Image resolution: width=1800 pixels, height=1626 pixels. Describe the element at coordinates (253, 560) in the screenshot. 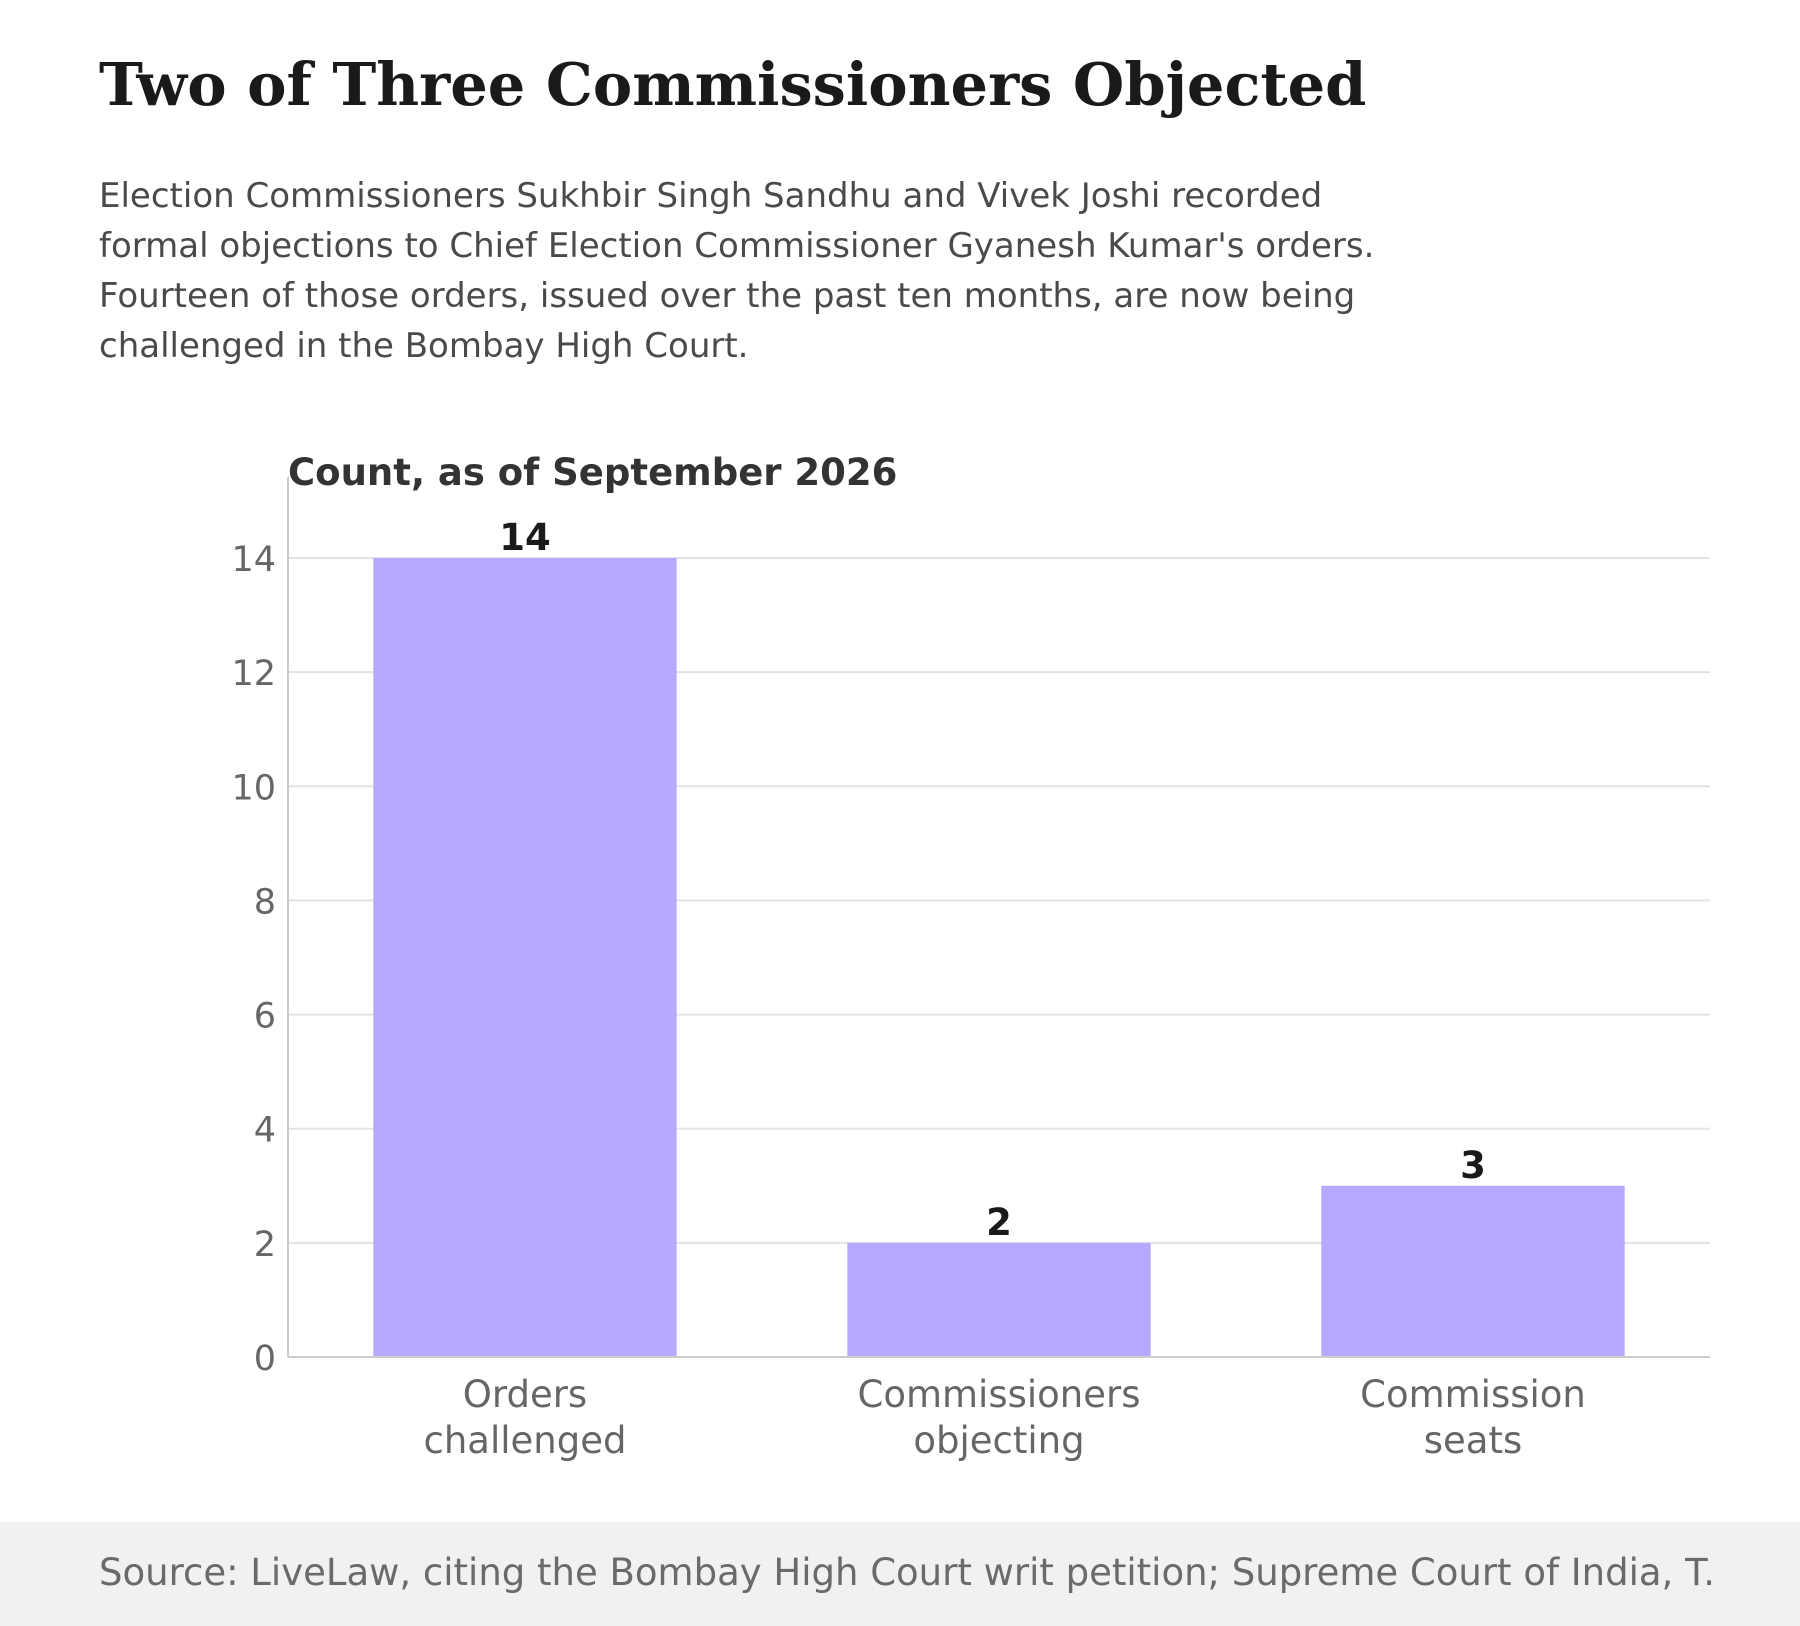

I see `y-tick-label: 14` at that location.